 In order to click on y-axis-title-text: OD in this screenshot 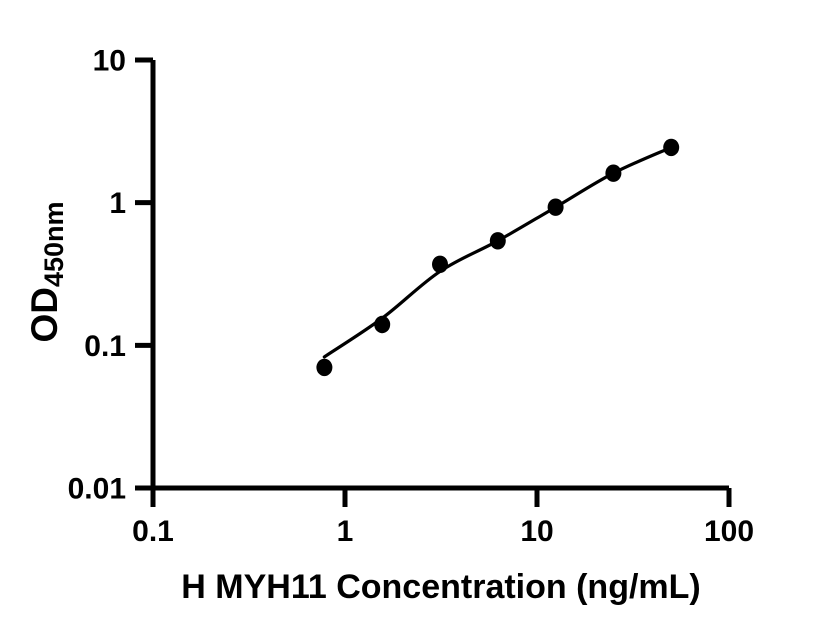, I will do `click(44, 315)`.